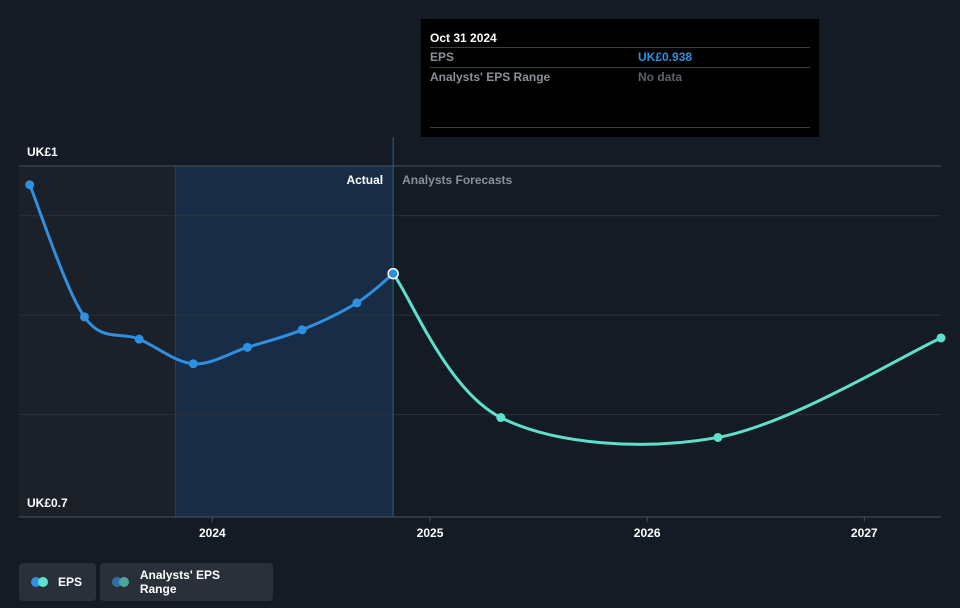 This screenshot has width=960, height=608. Describe the element at coordinates (660, 77) in the screenshot. I see `tooltip-range-value: No data` at that location.